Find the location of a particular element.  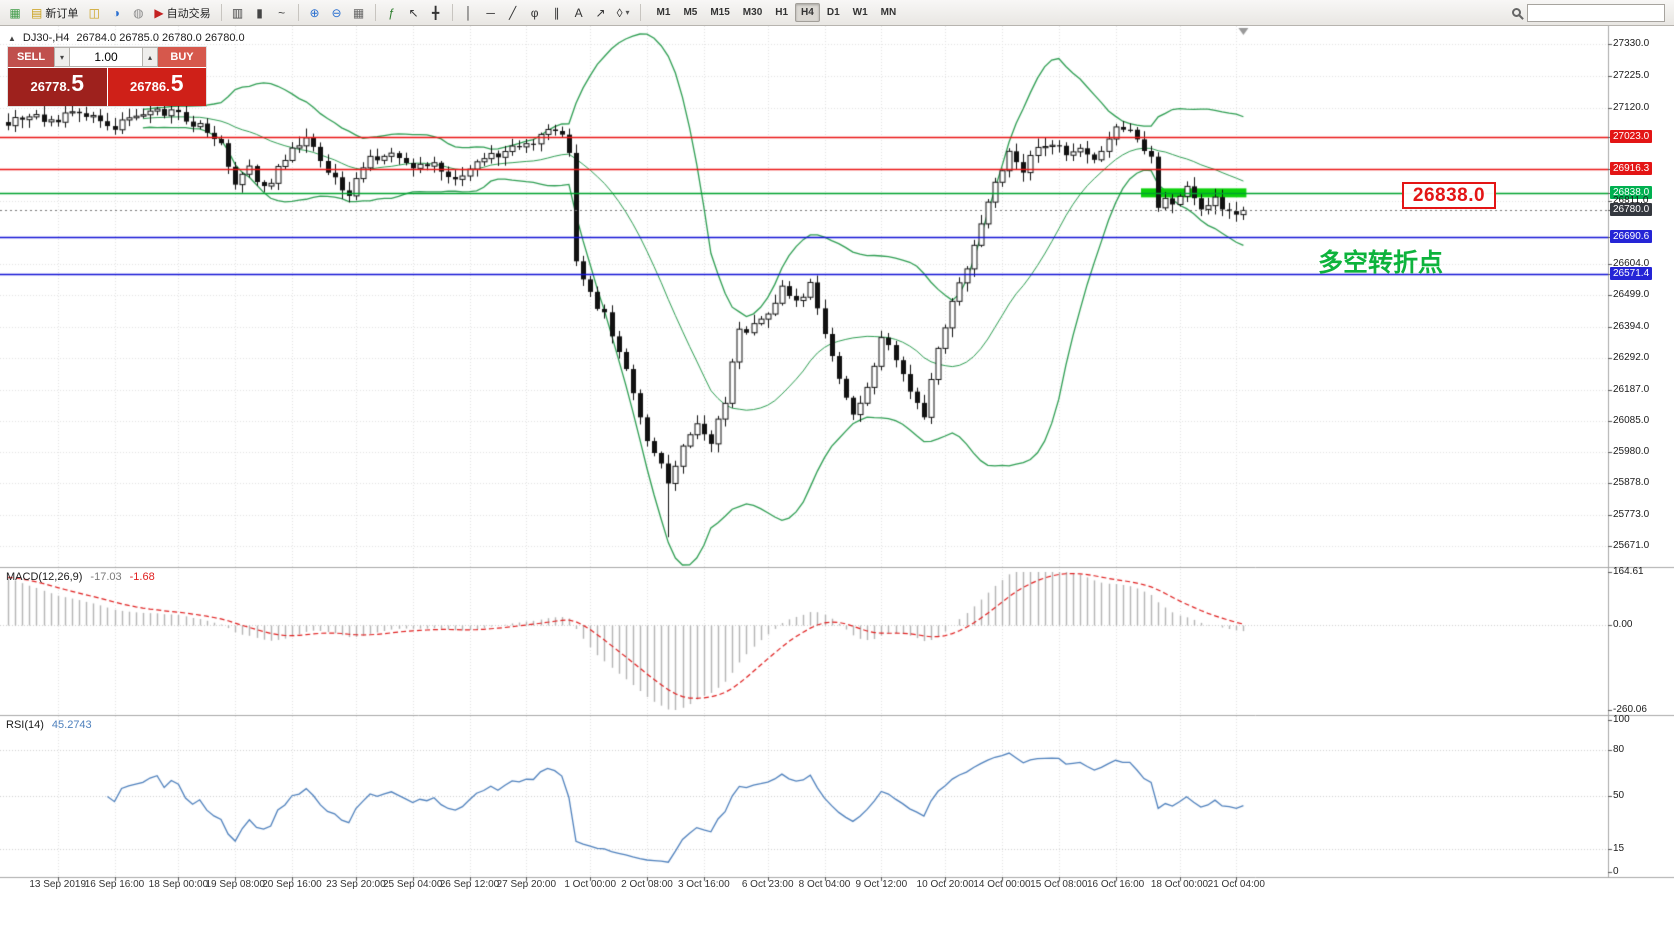

zoom-out-button: ⊖ is located at coordinates (337, 13).